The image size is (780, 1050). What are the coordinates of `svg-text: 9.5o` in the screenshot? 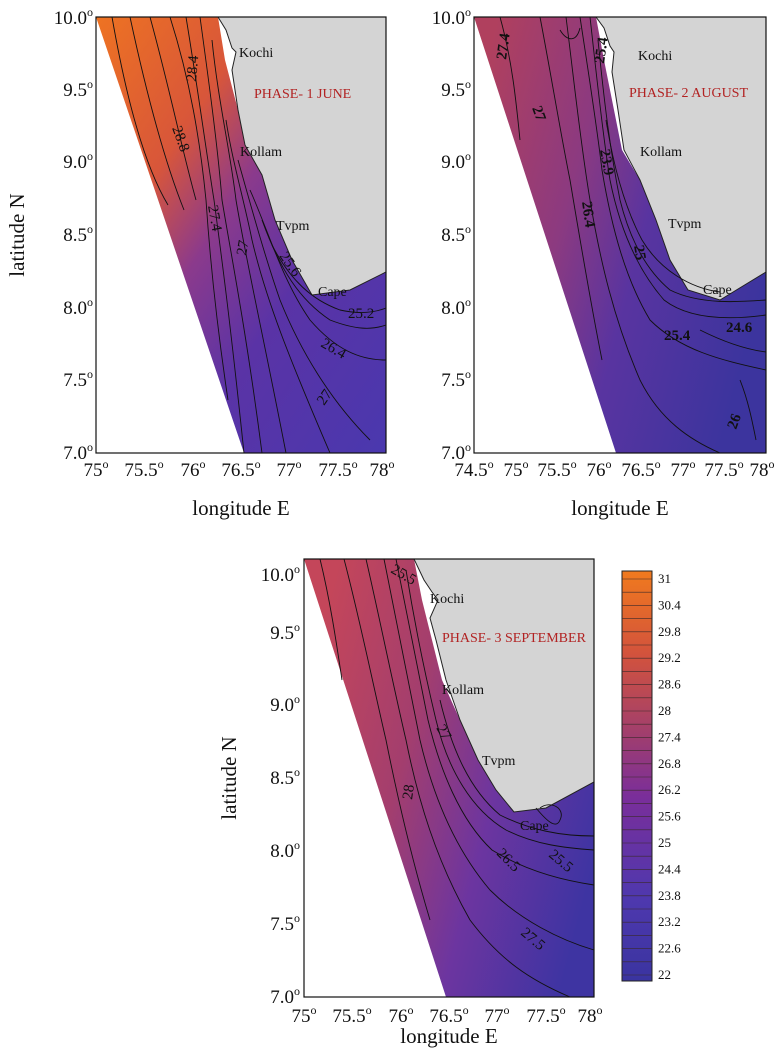 It's located at (456, 89).